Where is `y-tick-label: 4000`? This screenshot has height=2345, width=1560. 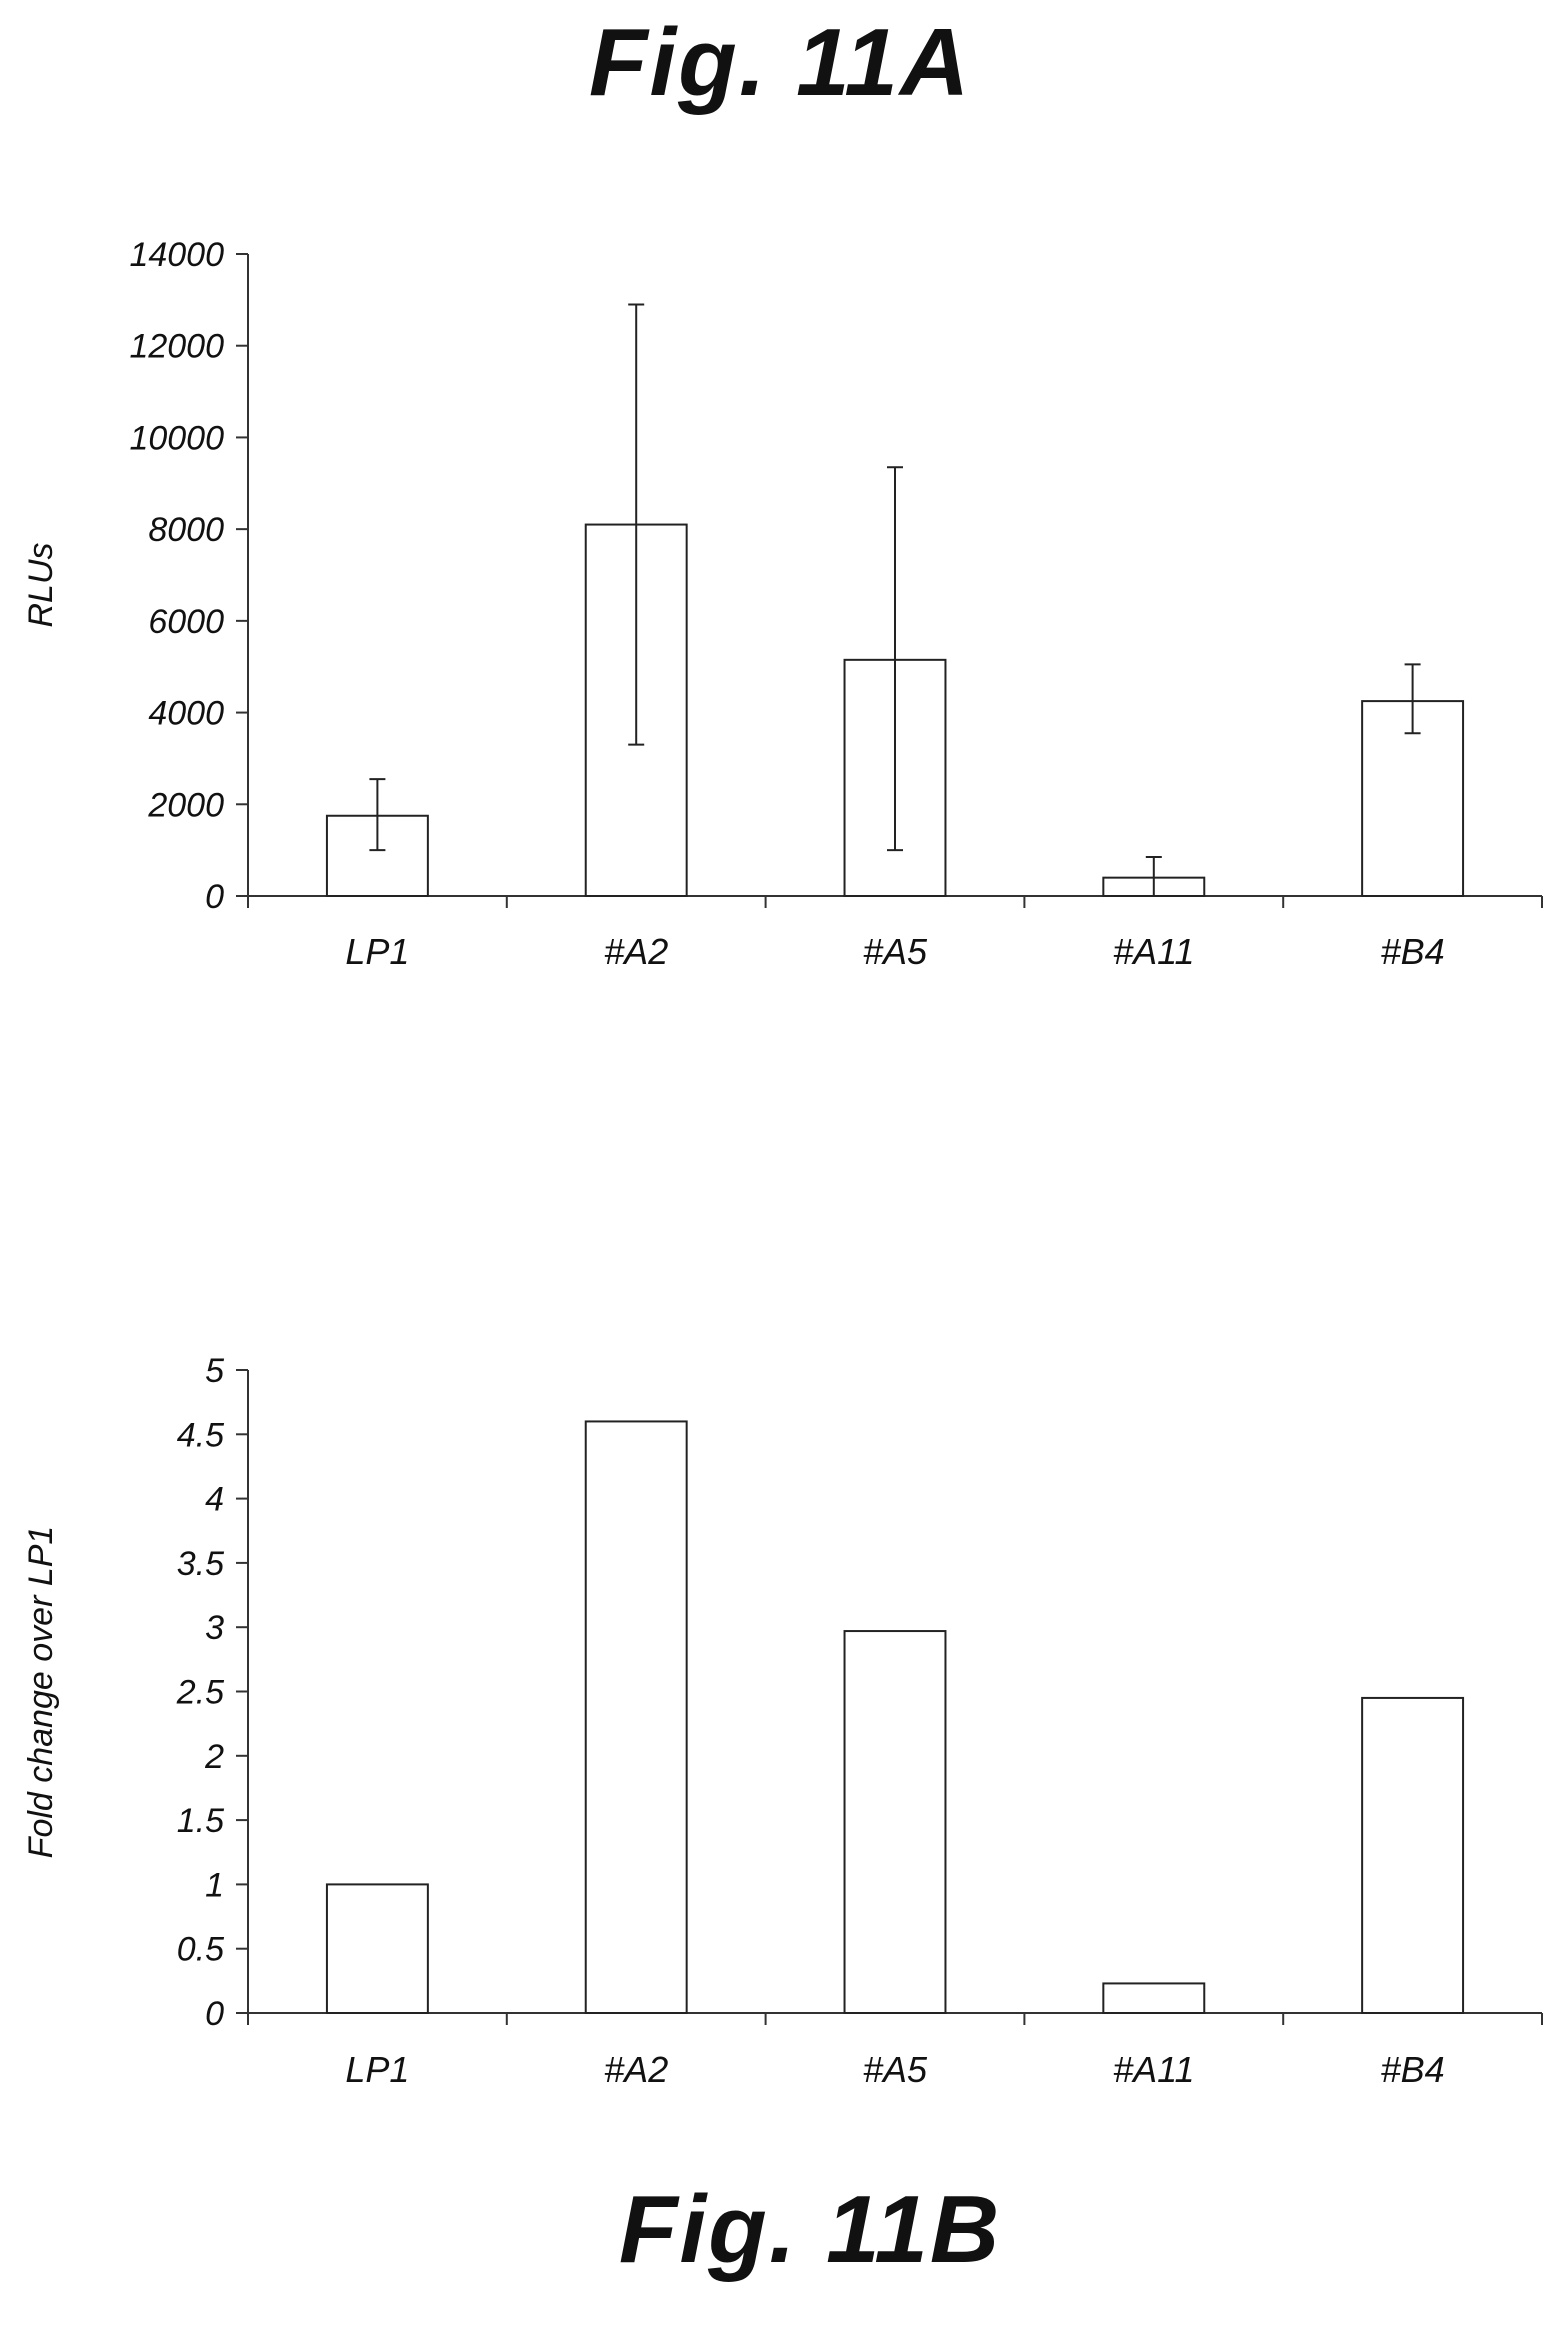 y-tick-label: 4000 is located at coordinates (186, 714).